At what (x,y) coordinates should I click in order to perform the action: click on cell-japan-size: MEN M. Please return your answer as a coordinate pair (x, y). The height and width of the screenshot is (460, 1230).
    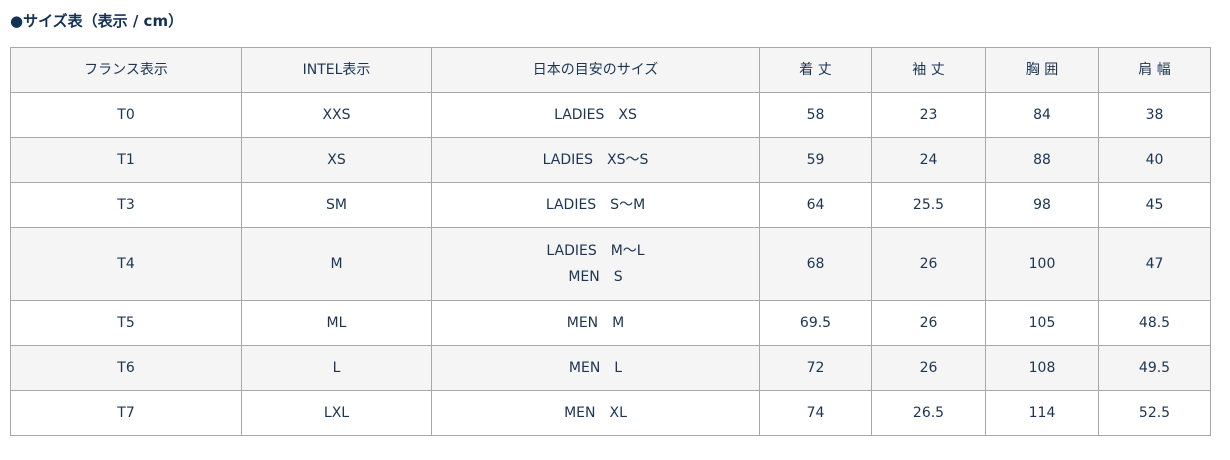
    Looking at the image, I should click on (595, 323).